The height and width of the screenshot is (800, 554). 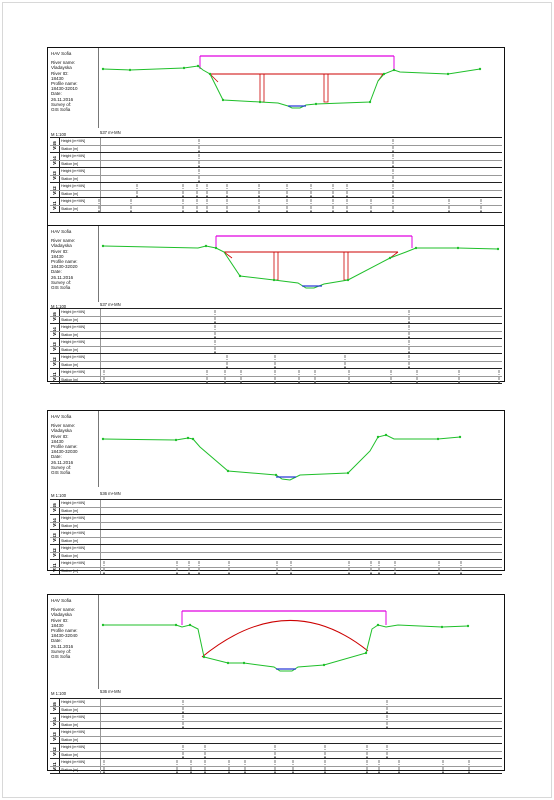 What do you see at coordinates (61, 53) in the screenshot?
I see `company-label: HAV Sofia` at bounding box center [61, 53].